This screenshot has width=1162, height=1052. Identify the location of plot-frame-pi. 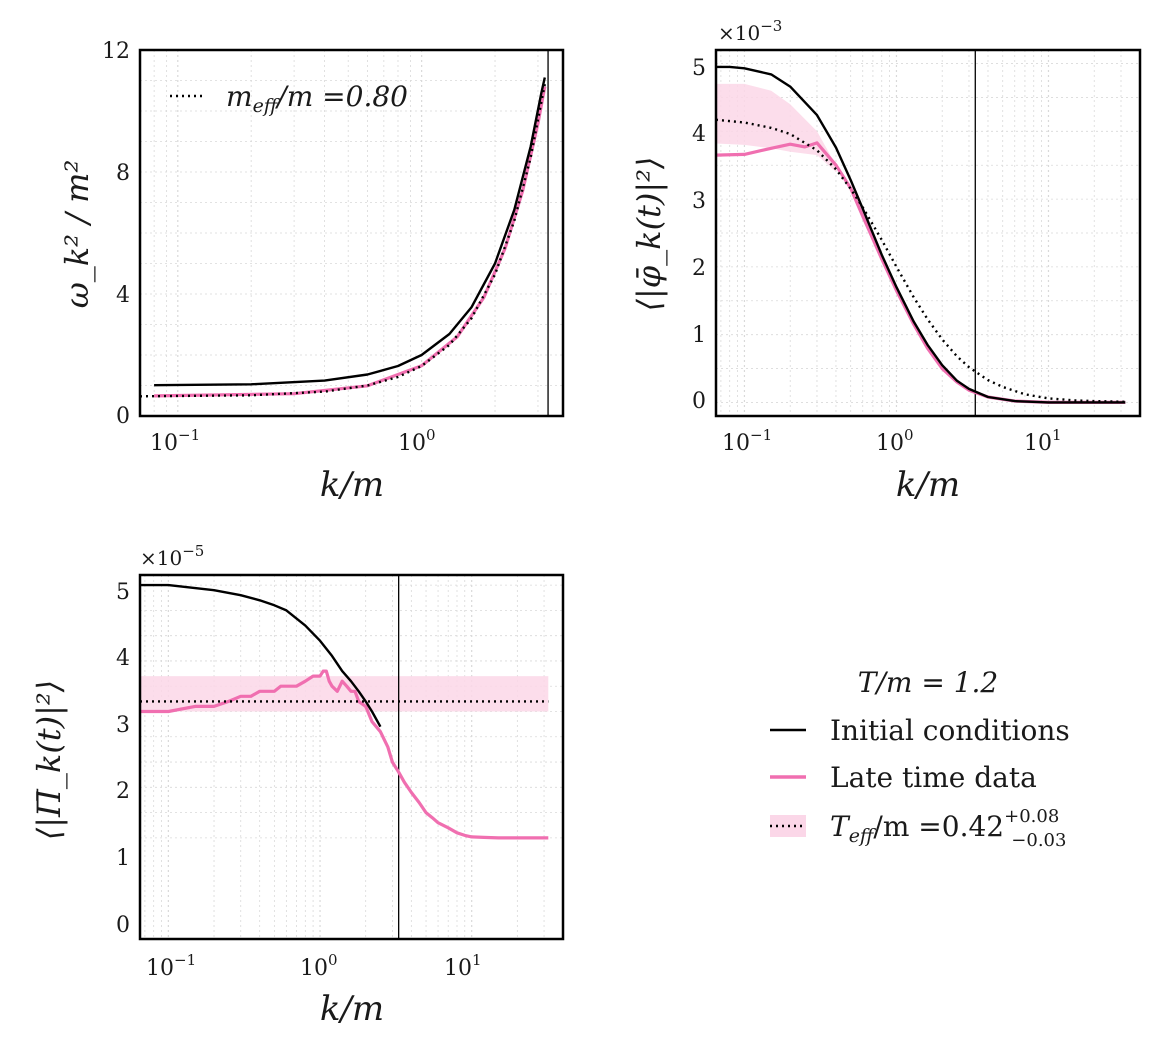
(351, 757).